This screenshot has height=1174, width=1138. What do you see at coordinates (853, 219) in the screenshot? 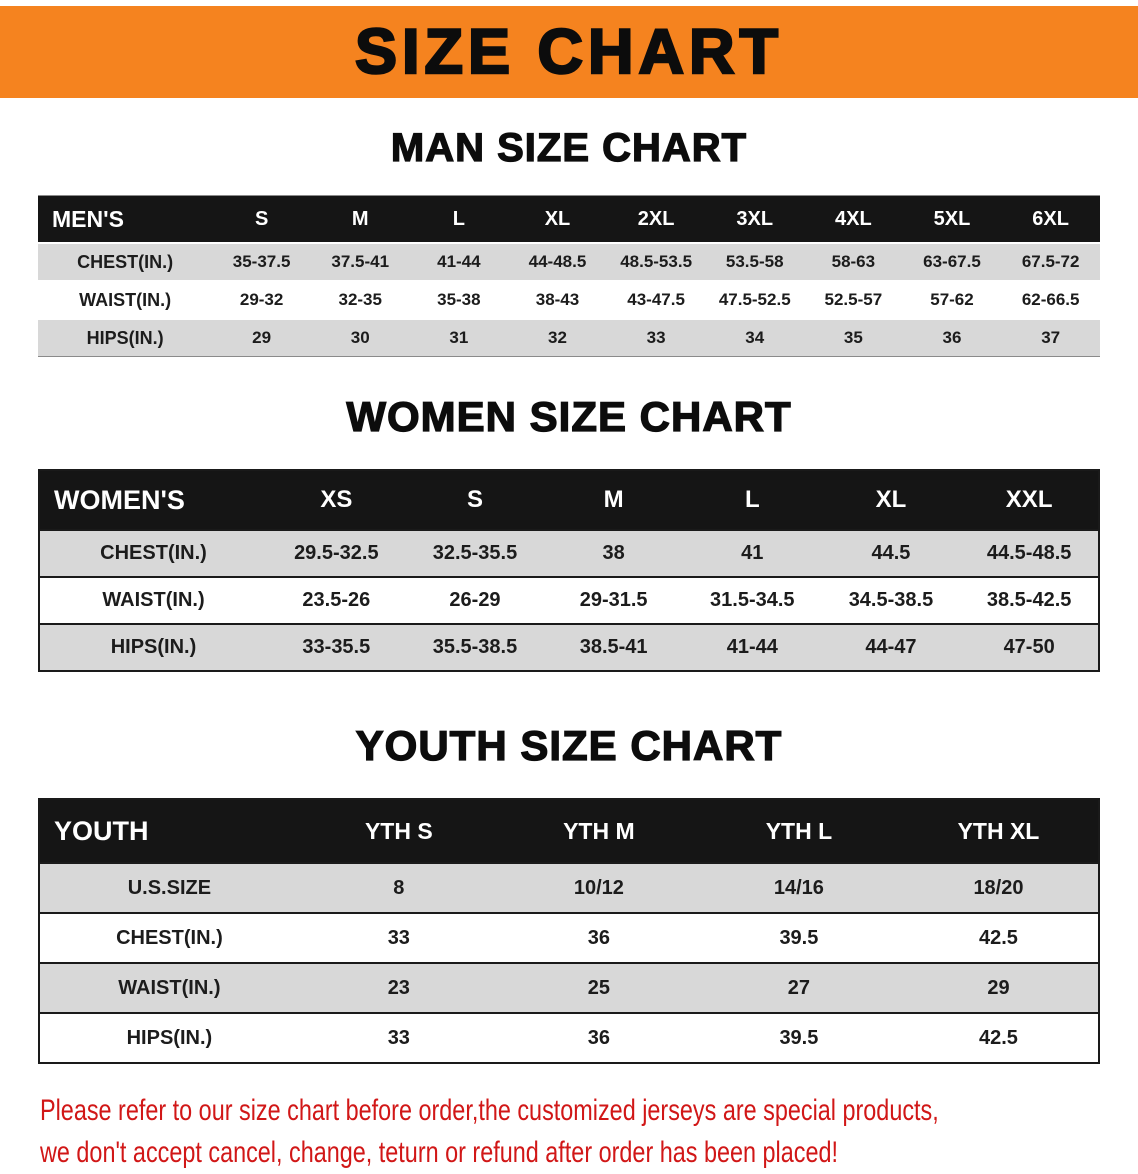
I see `size-column-header: 4XL` at bounding box center [853, 219].